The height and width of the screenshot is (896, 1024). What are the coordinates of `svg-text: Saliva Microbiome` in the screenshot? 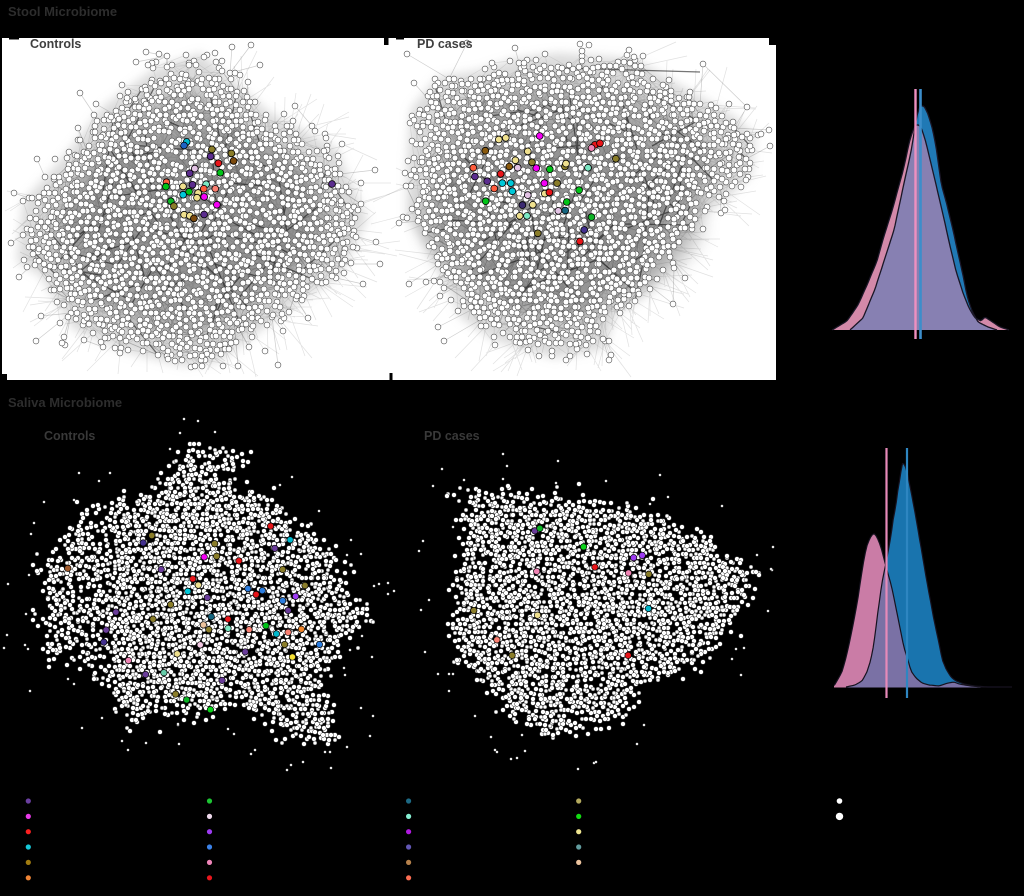 It's located at (65, 402).